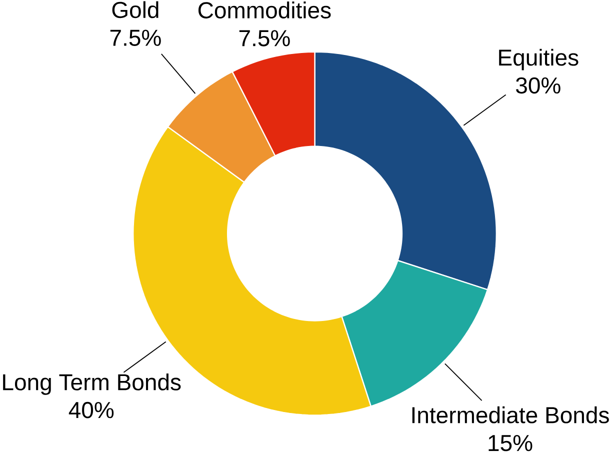  What do you see at coordinates (510, 415) in the screenshot?
I see `slice-label: Intermediate Bonds` at bounding box center [510, 415].